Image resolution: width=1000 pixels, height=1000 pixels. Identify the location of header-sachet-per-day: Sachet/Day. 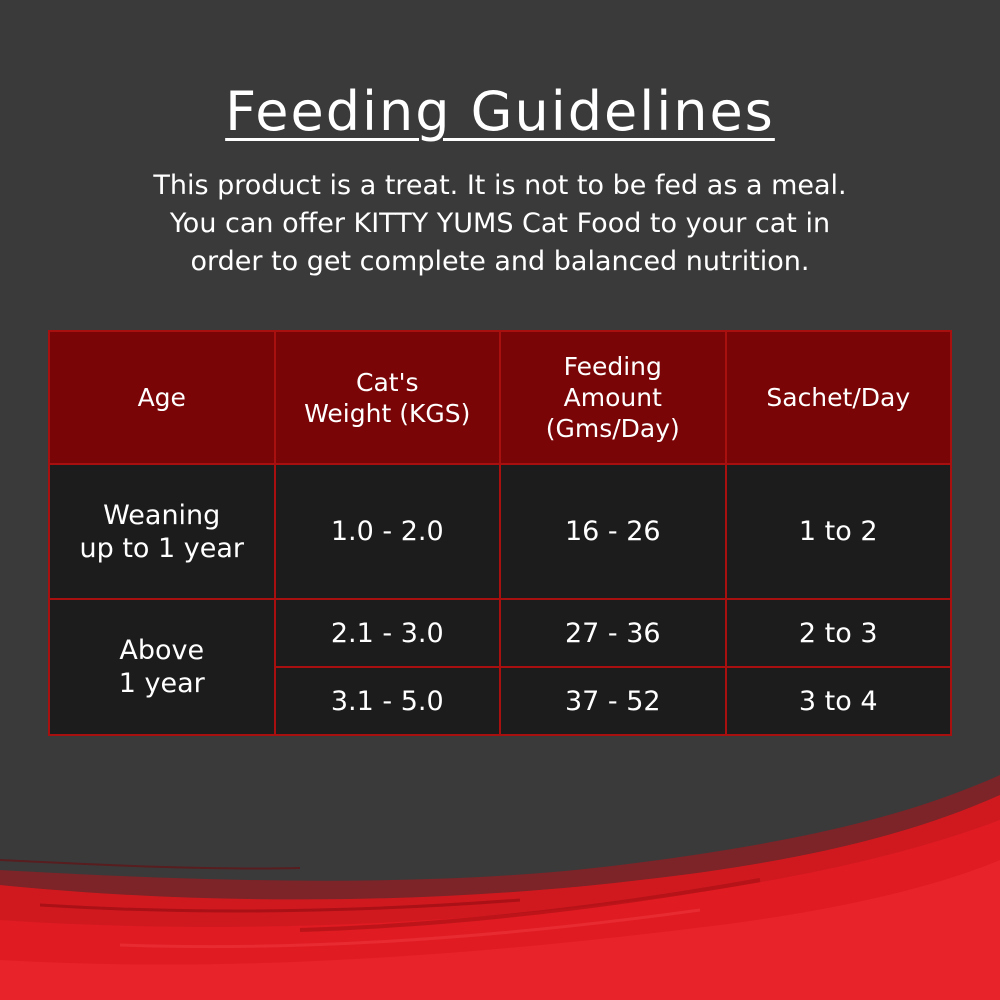
(838, 397).